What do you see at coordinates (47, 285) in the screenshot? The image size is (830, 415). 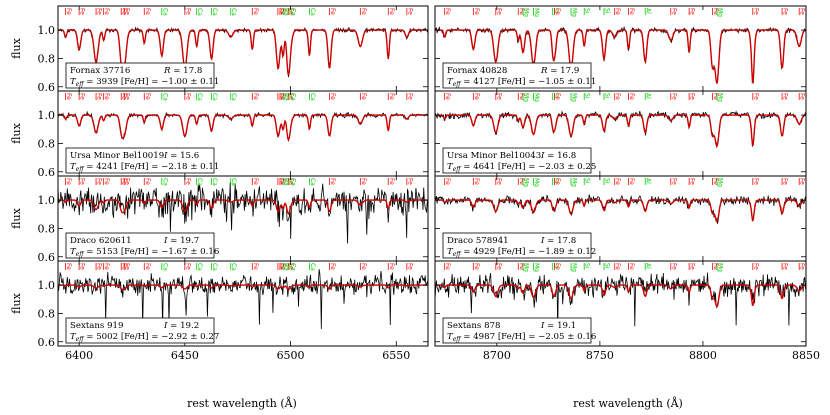 I see `y-tick-label: 1.0` at bounding box center [47, 285].